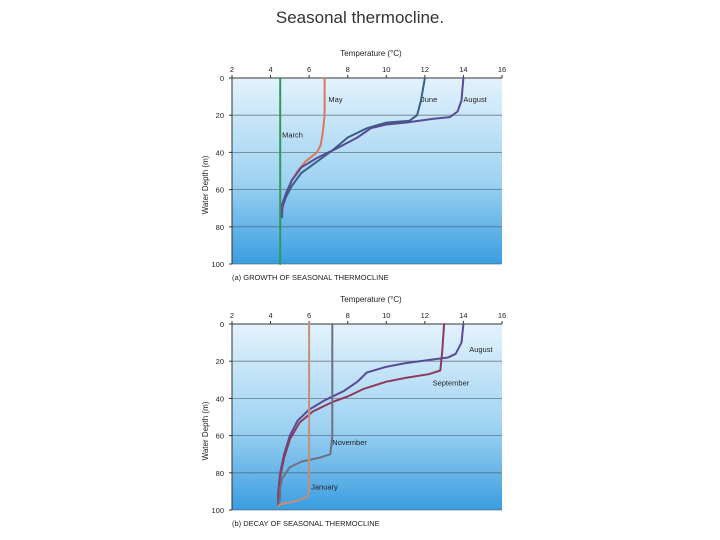  What do you see at coordinates (310, 277) in the screenshot?
I see `chart-caption: (a) GROWTH OF SEASONAL THERMOCLINE` at bounding box center [310, 277].